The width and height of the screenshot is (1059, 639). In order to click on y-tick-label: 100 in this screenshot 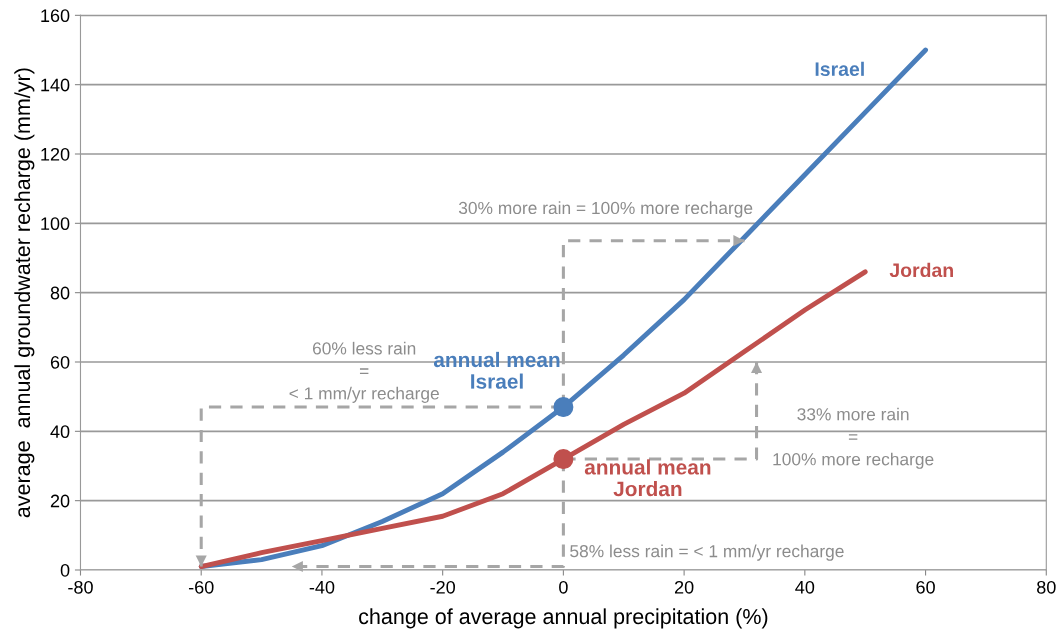, I will do `click(55, 224)`.